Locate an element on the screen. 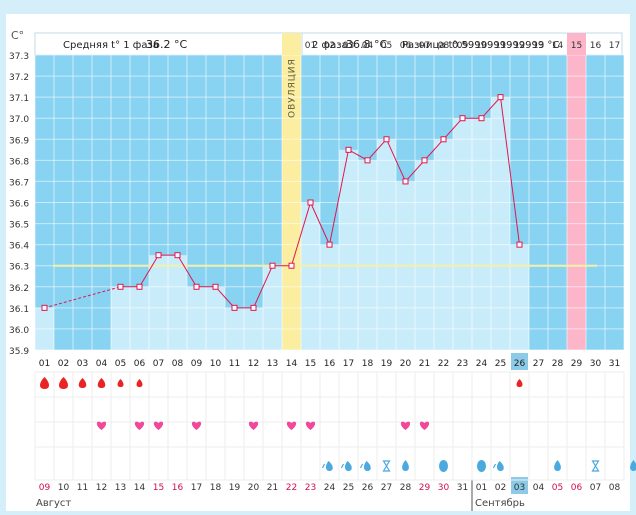 This screenshot has height=515, width=636. x-tick-label: 17 is located at coordinates (348, 364).